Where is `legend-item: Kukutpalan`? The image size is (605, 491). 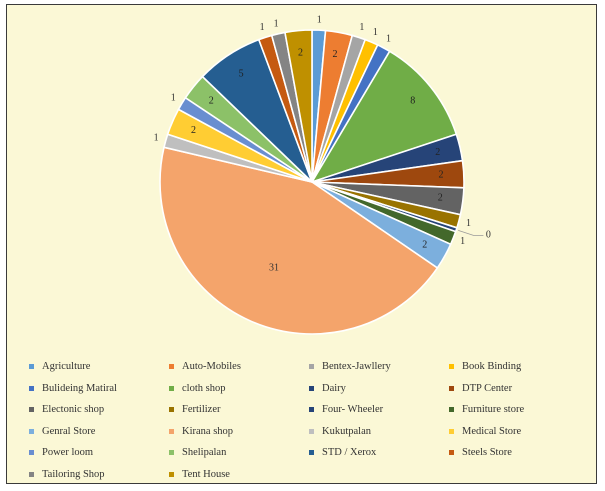
legend-item: Kukutpalan is located at coordinates (340, 431).